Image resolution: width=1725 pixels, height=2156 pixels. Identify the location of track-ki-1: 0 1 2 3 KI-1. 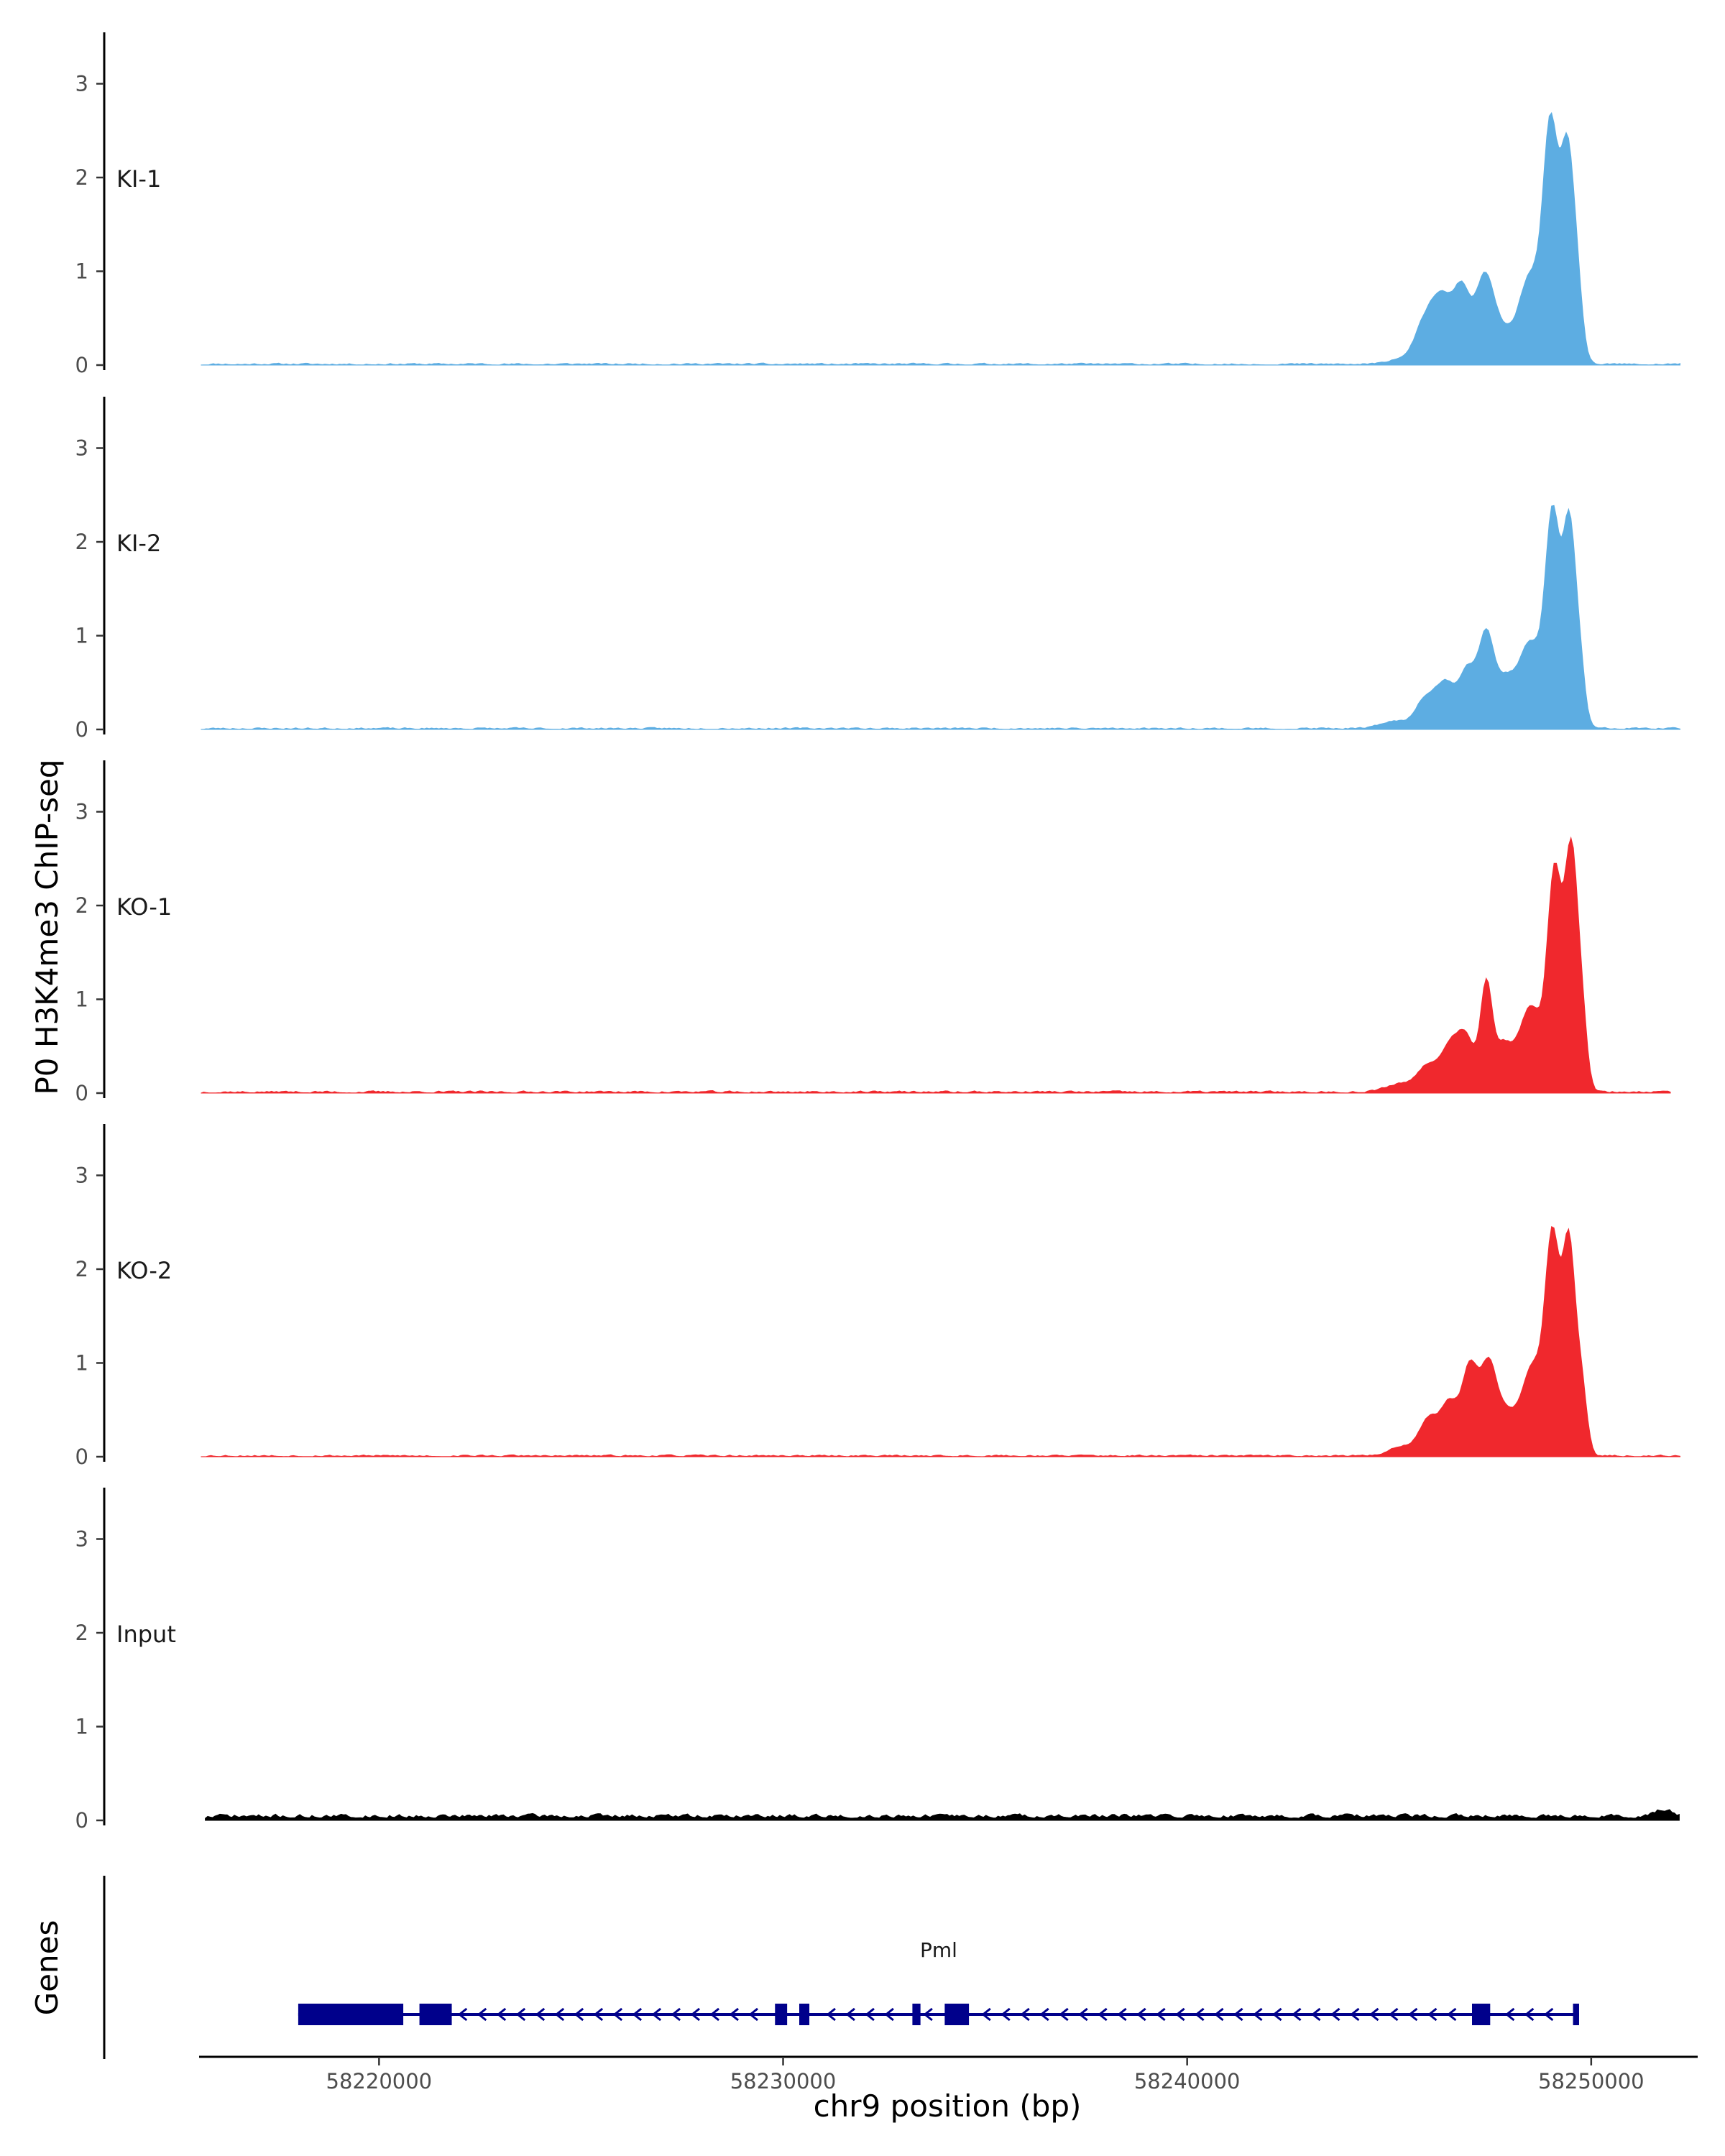
(877, 204).